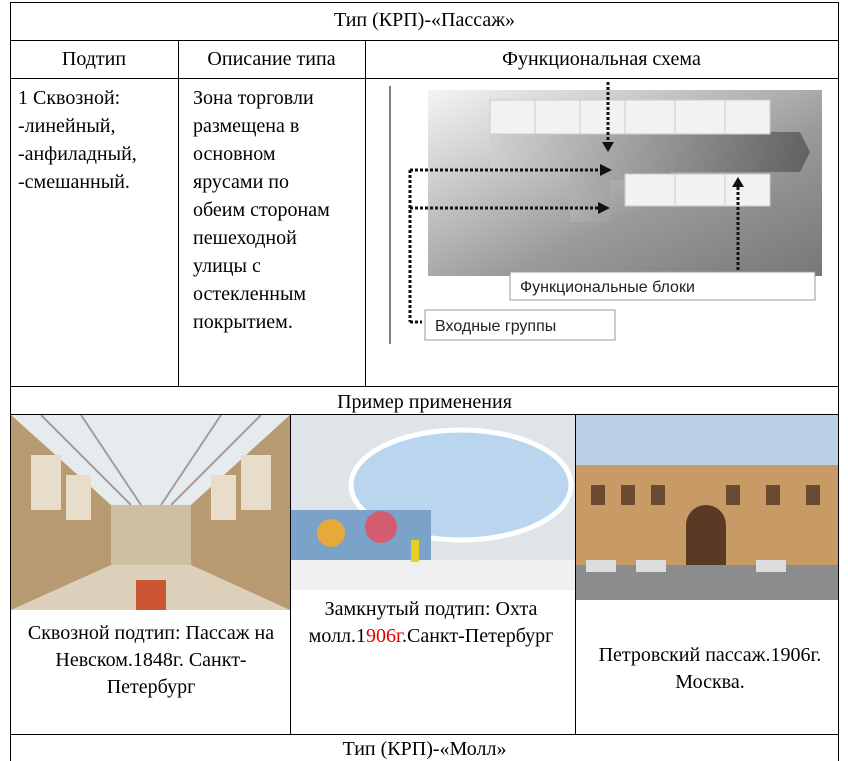  I want to click on header: Описание типа, so click(271, 59).